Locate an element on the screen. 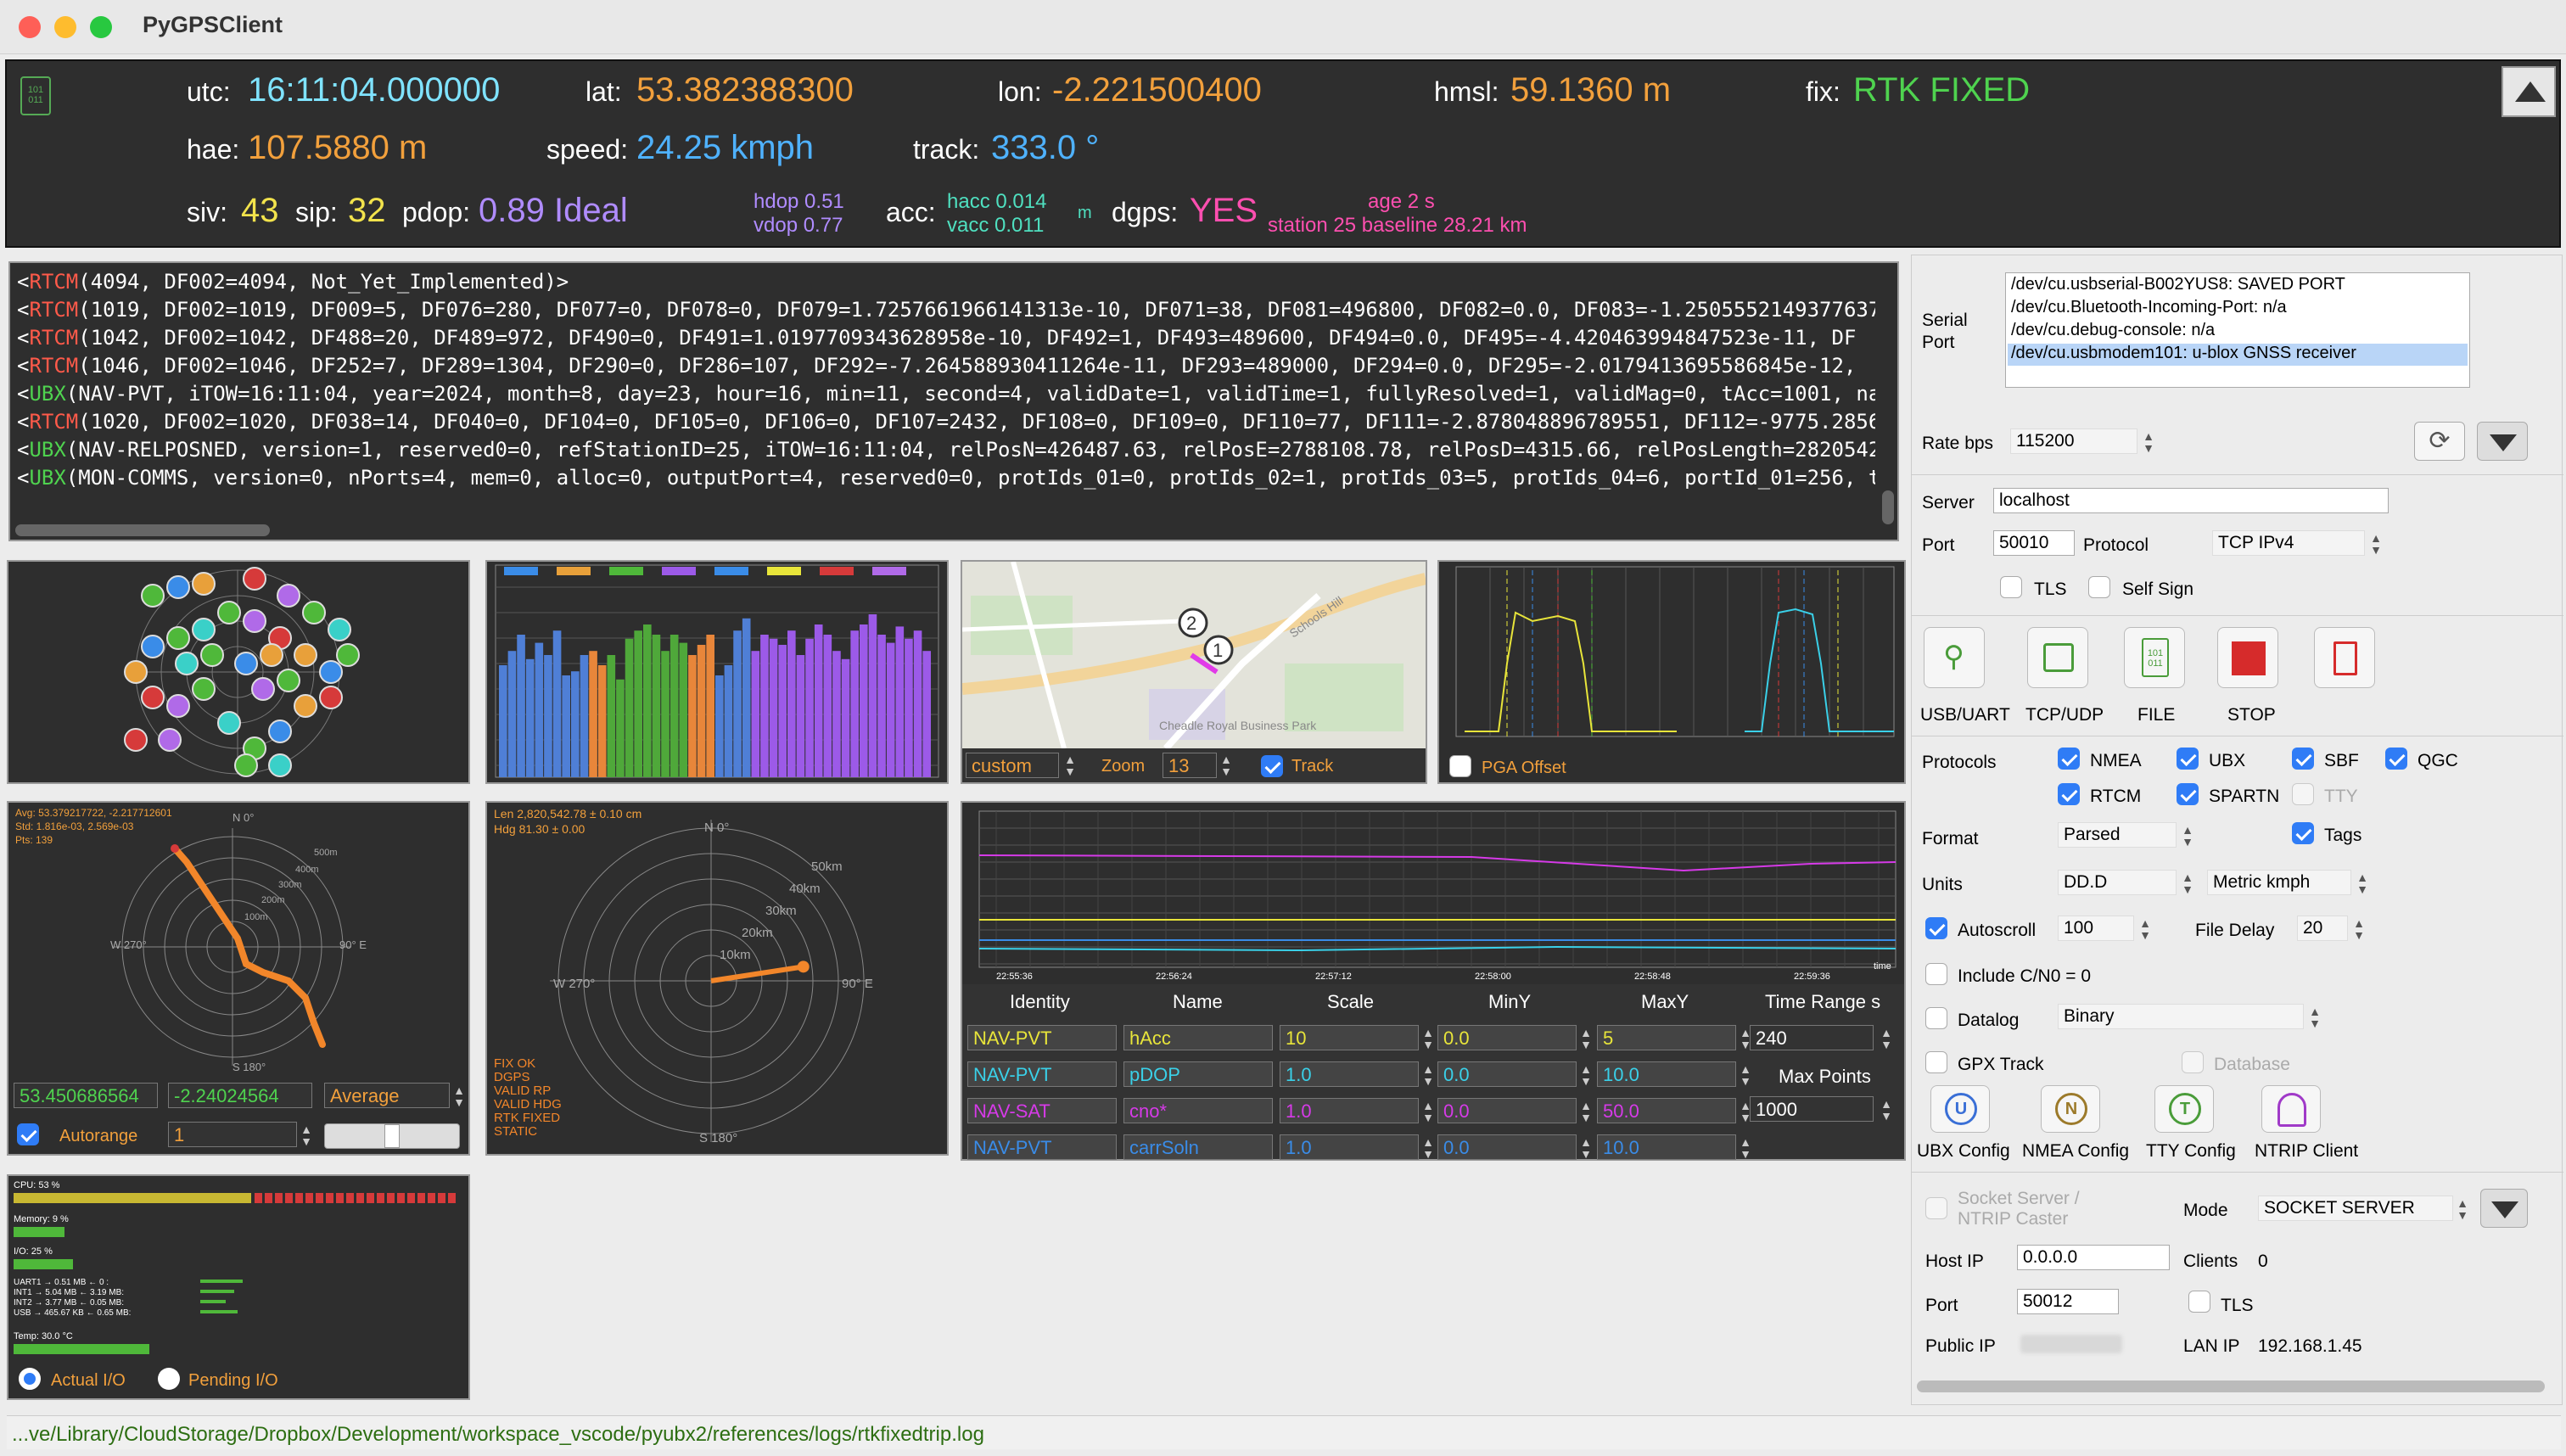  refresh-ports-button: ⟳ is located at coordinates (2439, 442).